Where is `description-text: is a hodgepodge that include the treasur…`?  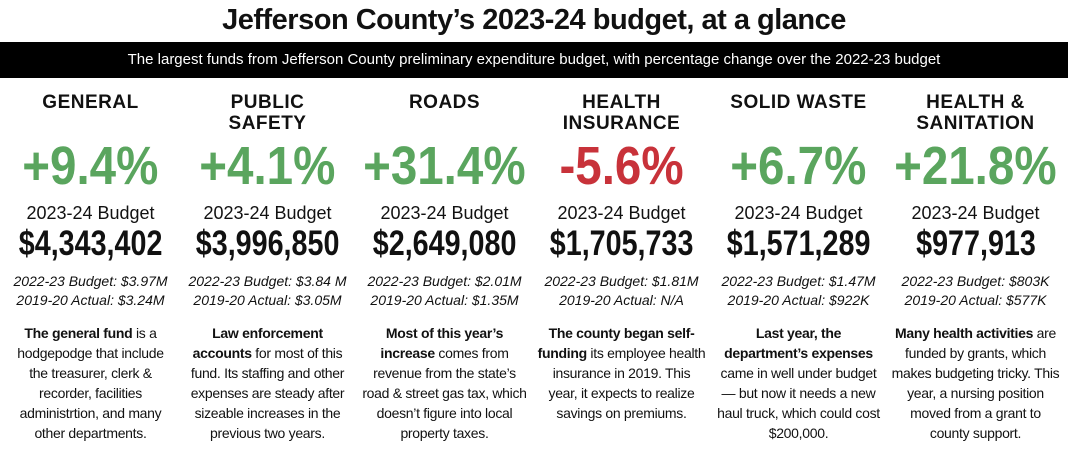 description-text: is a hodgepodge that include the treasur… is located at coordinates (90, 383).